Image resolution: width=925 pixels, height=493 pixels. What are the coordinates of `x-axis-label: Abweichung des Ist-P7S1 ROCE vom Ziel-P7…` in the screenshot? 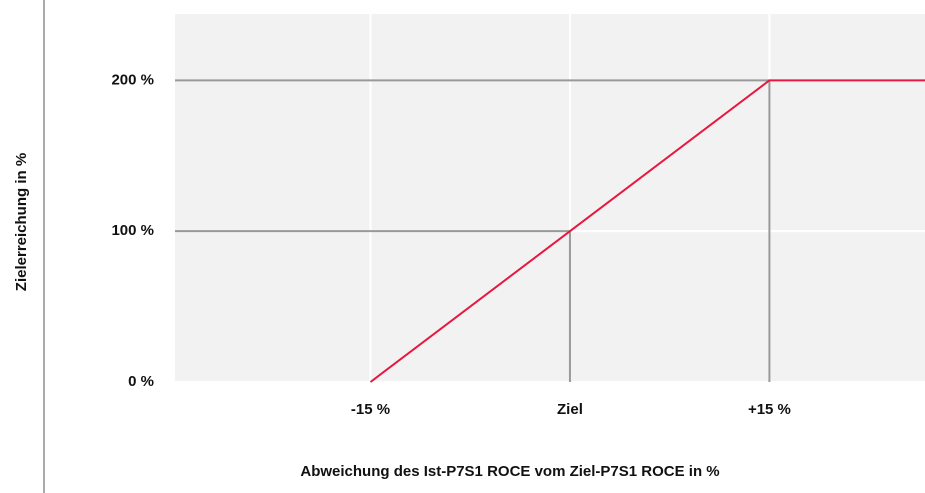 It's located at (509, 471).